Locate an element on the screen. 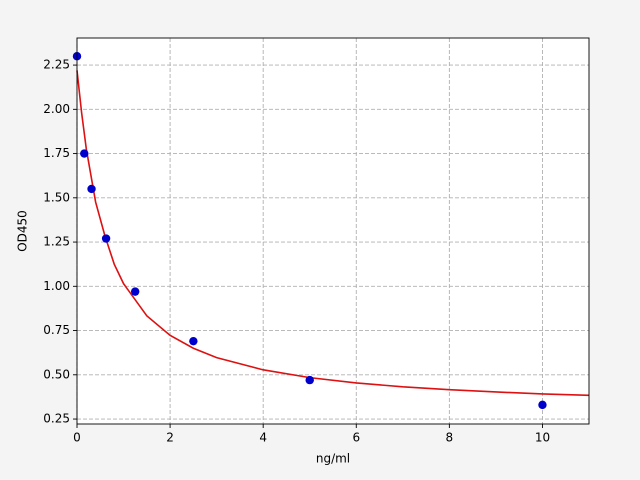  x-tick-label: 0 is located at coordinates (77, 438).